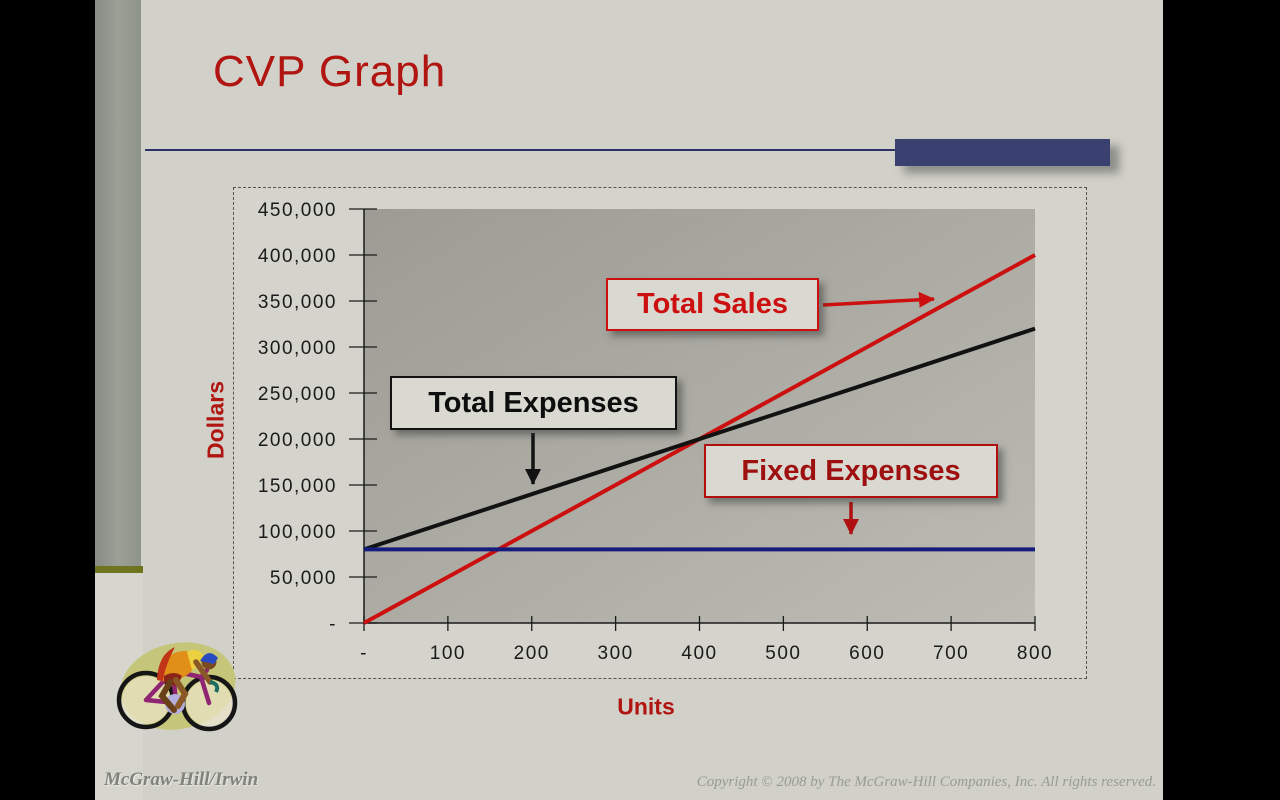 The image size is (1280, 800). I want to click on svg-text: 350,000, so click(297, 302).